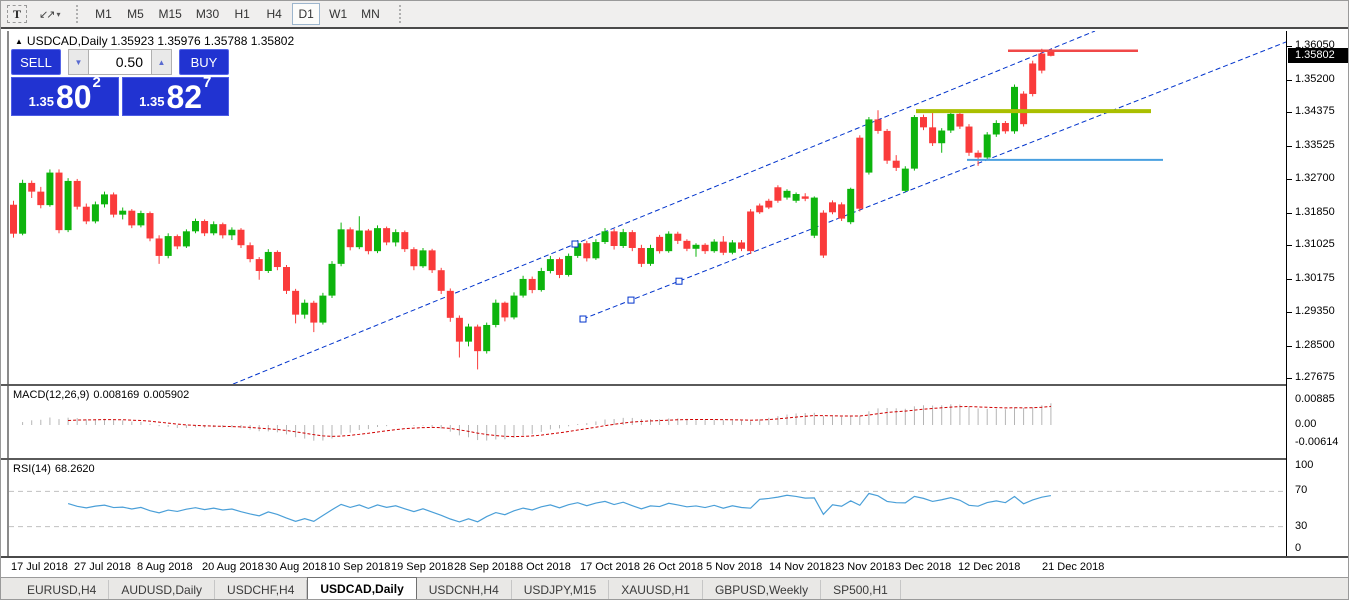  I want to click on date-label: 14 Nov 2018, so click(800, 567).